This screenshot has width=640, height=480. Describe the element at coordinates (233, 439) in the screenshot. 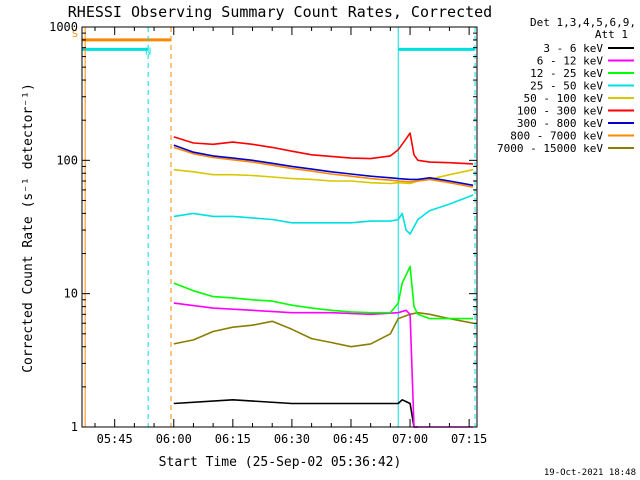

I see `x-tick-label-2: 06:15` at that location.